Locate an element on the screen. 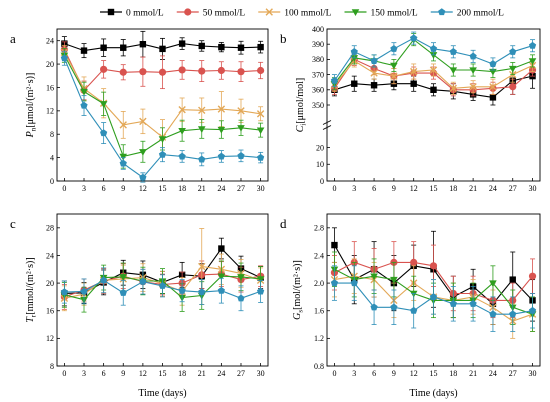 The height and width of the screenshot is (402, 550). y-tick-label: 370 is located at coordinates (318, 74).